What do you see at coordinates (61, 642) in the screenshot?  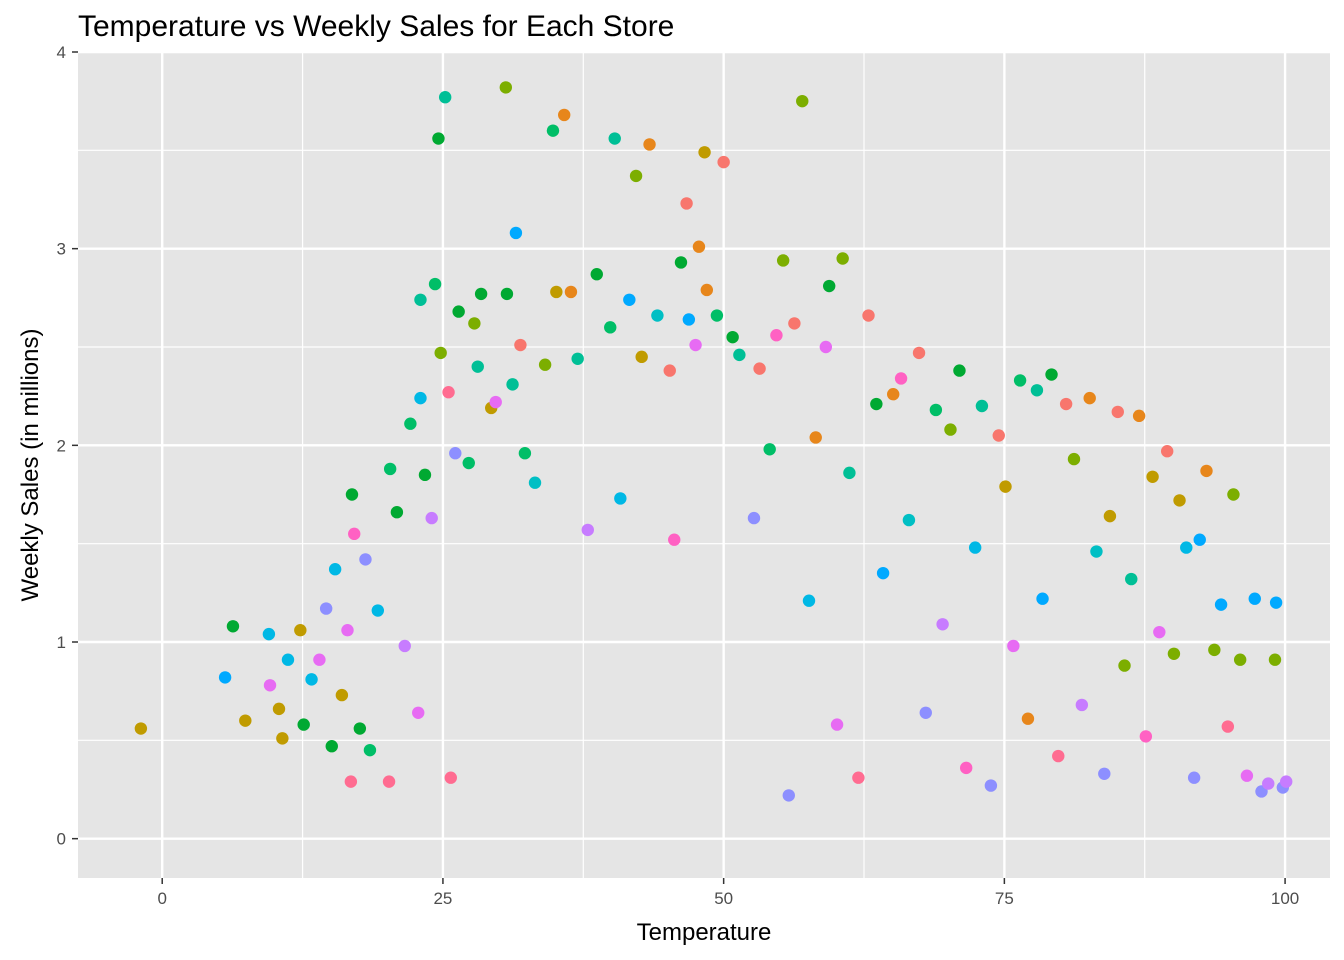 I see `y-tick-label: 1` at bounding box center [61, 642].